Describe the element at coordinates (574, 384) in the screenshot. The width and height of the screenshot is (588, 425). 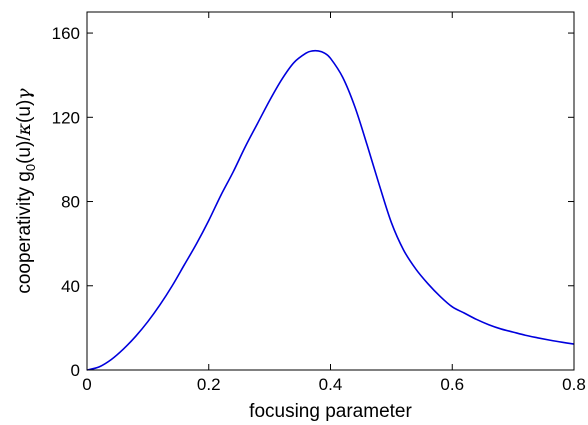
I see `x-tick-label: 0.8` at that location.